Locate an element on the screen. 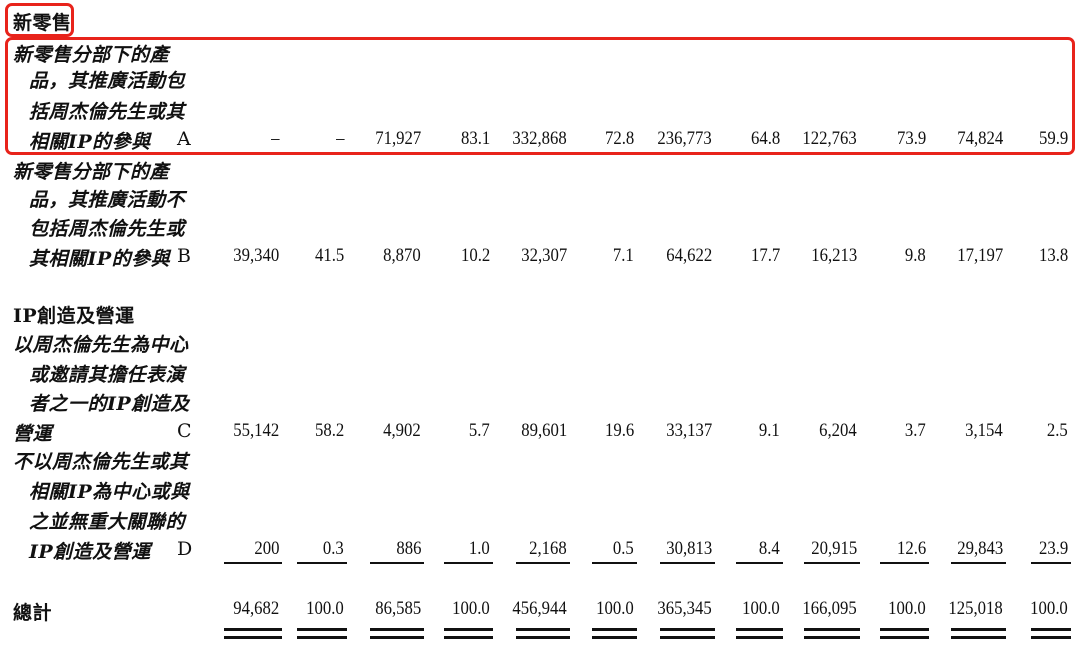  row-b-value-3: 8,870 is located at coordinates (402, 255).